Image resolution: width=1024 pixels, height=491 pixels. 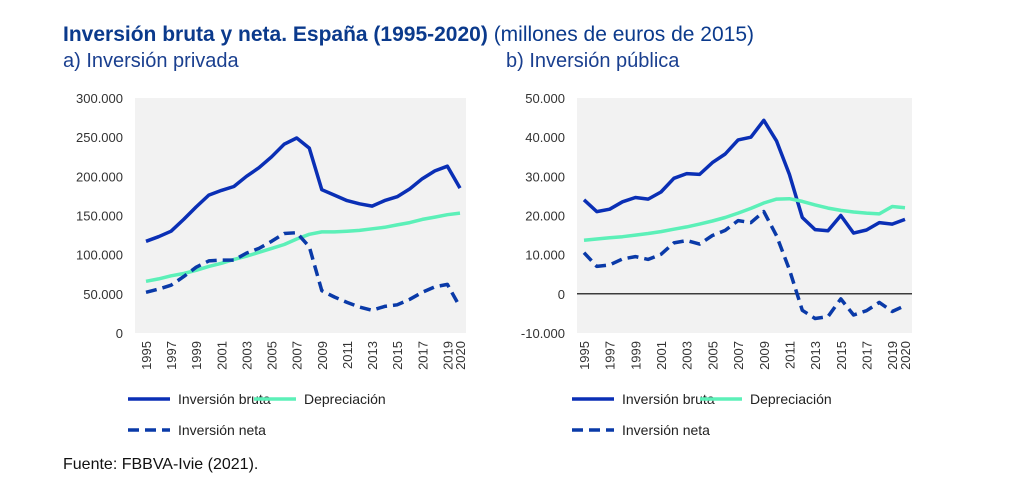 I want to click on source-note: Fuente: FBBVA-Ivie (2021)., so click(x=161, y=464).